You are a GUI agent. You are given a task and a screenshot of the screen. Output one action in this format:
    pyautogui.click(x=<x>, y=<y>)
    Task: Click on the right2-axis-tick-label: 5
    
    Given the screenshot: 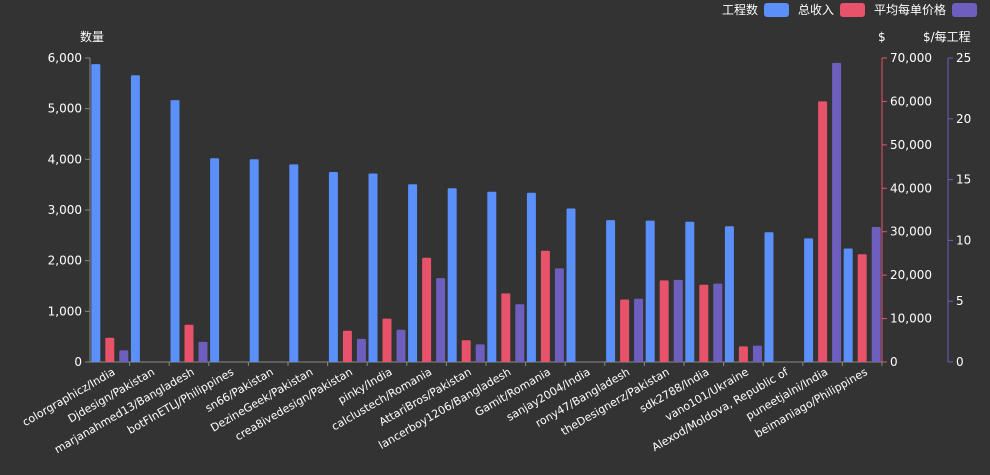 What is the action you would take?
    pyautogui.click(x=960, y=301)
    